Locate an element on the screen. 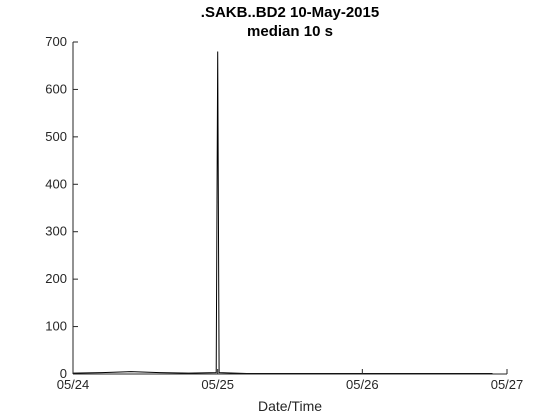 The image size is (560, 420). y-tick-label: 700 is located at coordinates (56, 41).